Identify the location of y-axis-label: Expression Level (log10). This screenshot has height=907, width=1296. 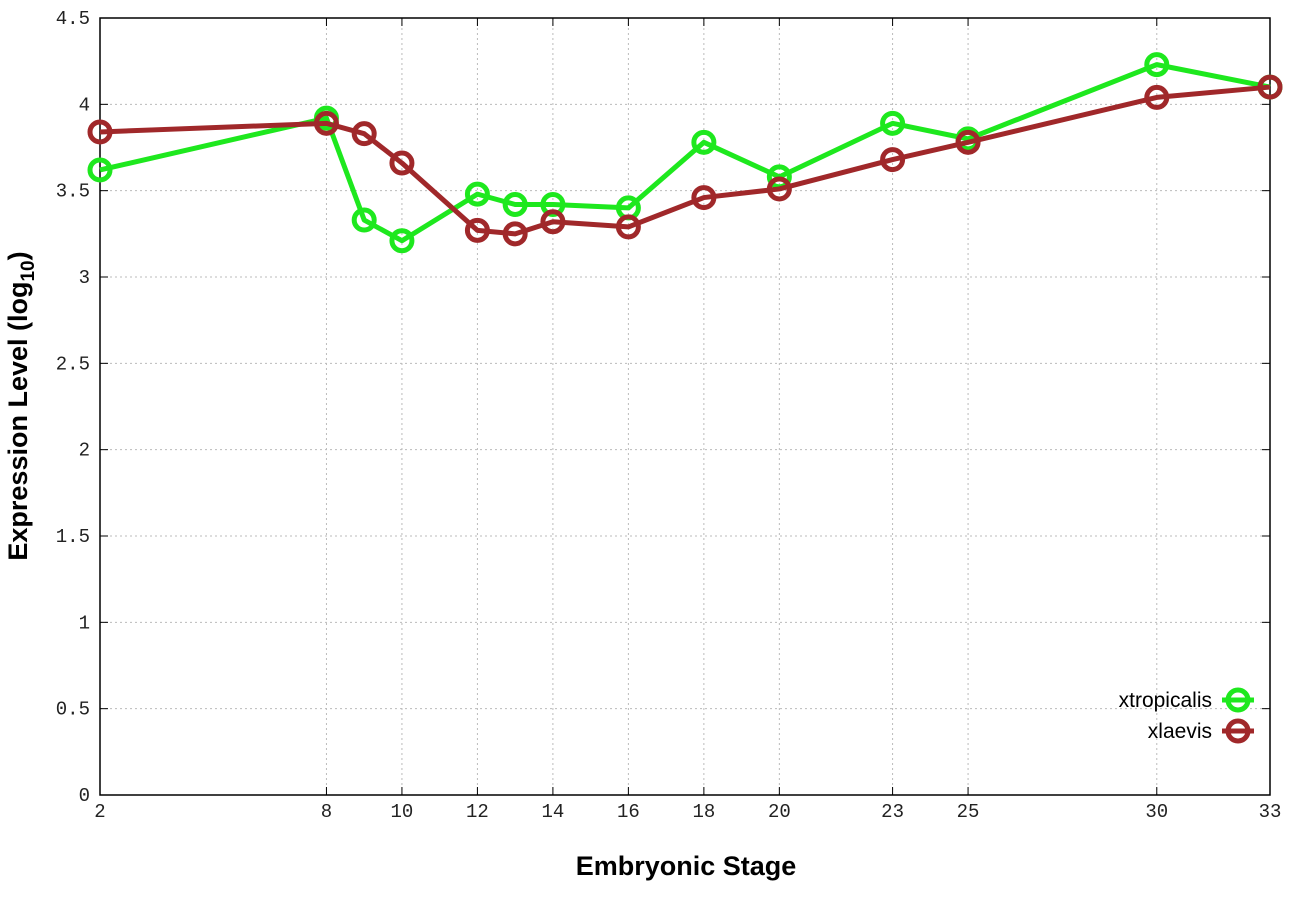
(21, 405).